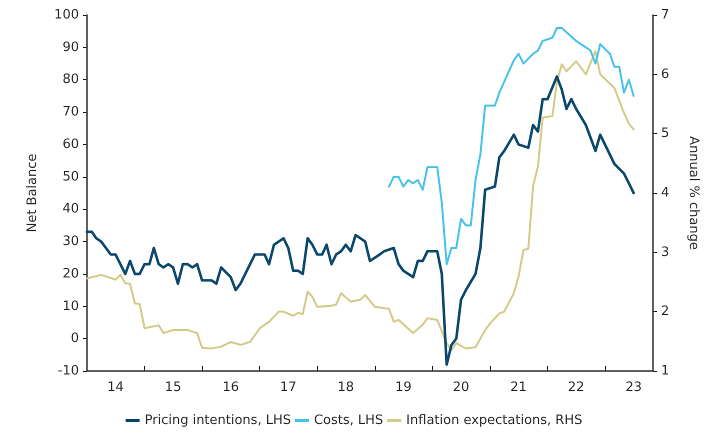  I want to click on y2-axis-title: Annual % change, so click(693, 193).